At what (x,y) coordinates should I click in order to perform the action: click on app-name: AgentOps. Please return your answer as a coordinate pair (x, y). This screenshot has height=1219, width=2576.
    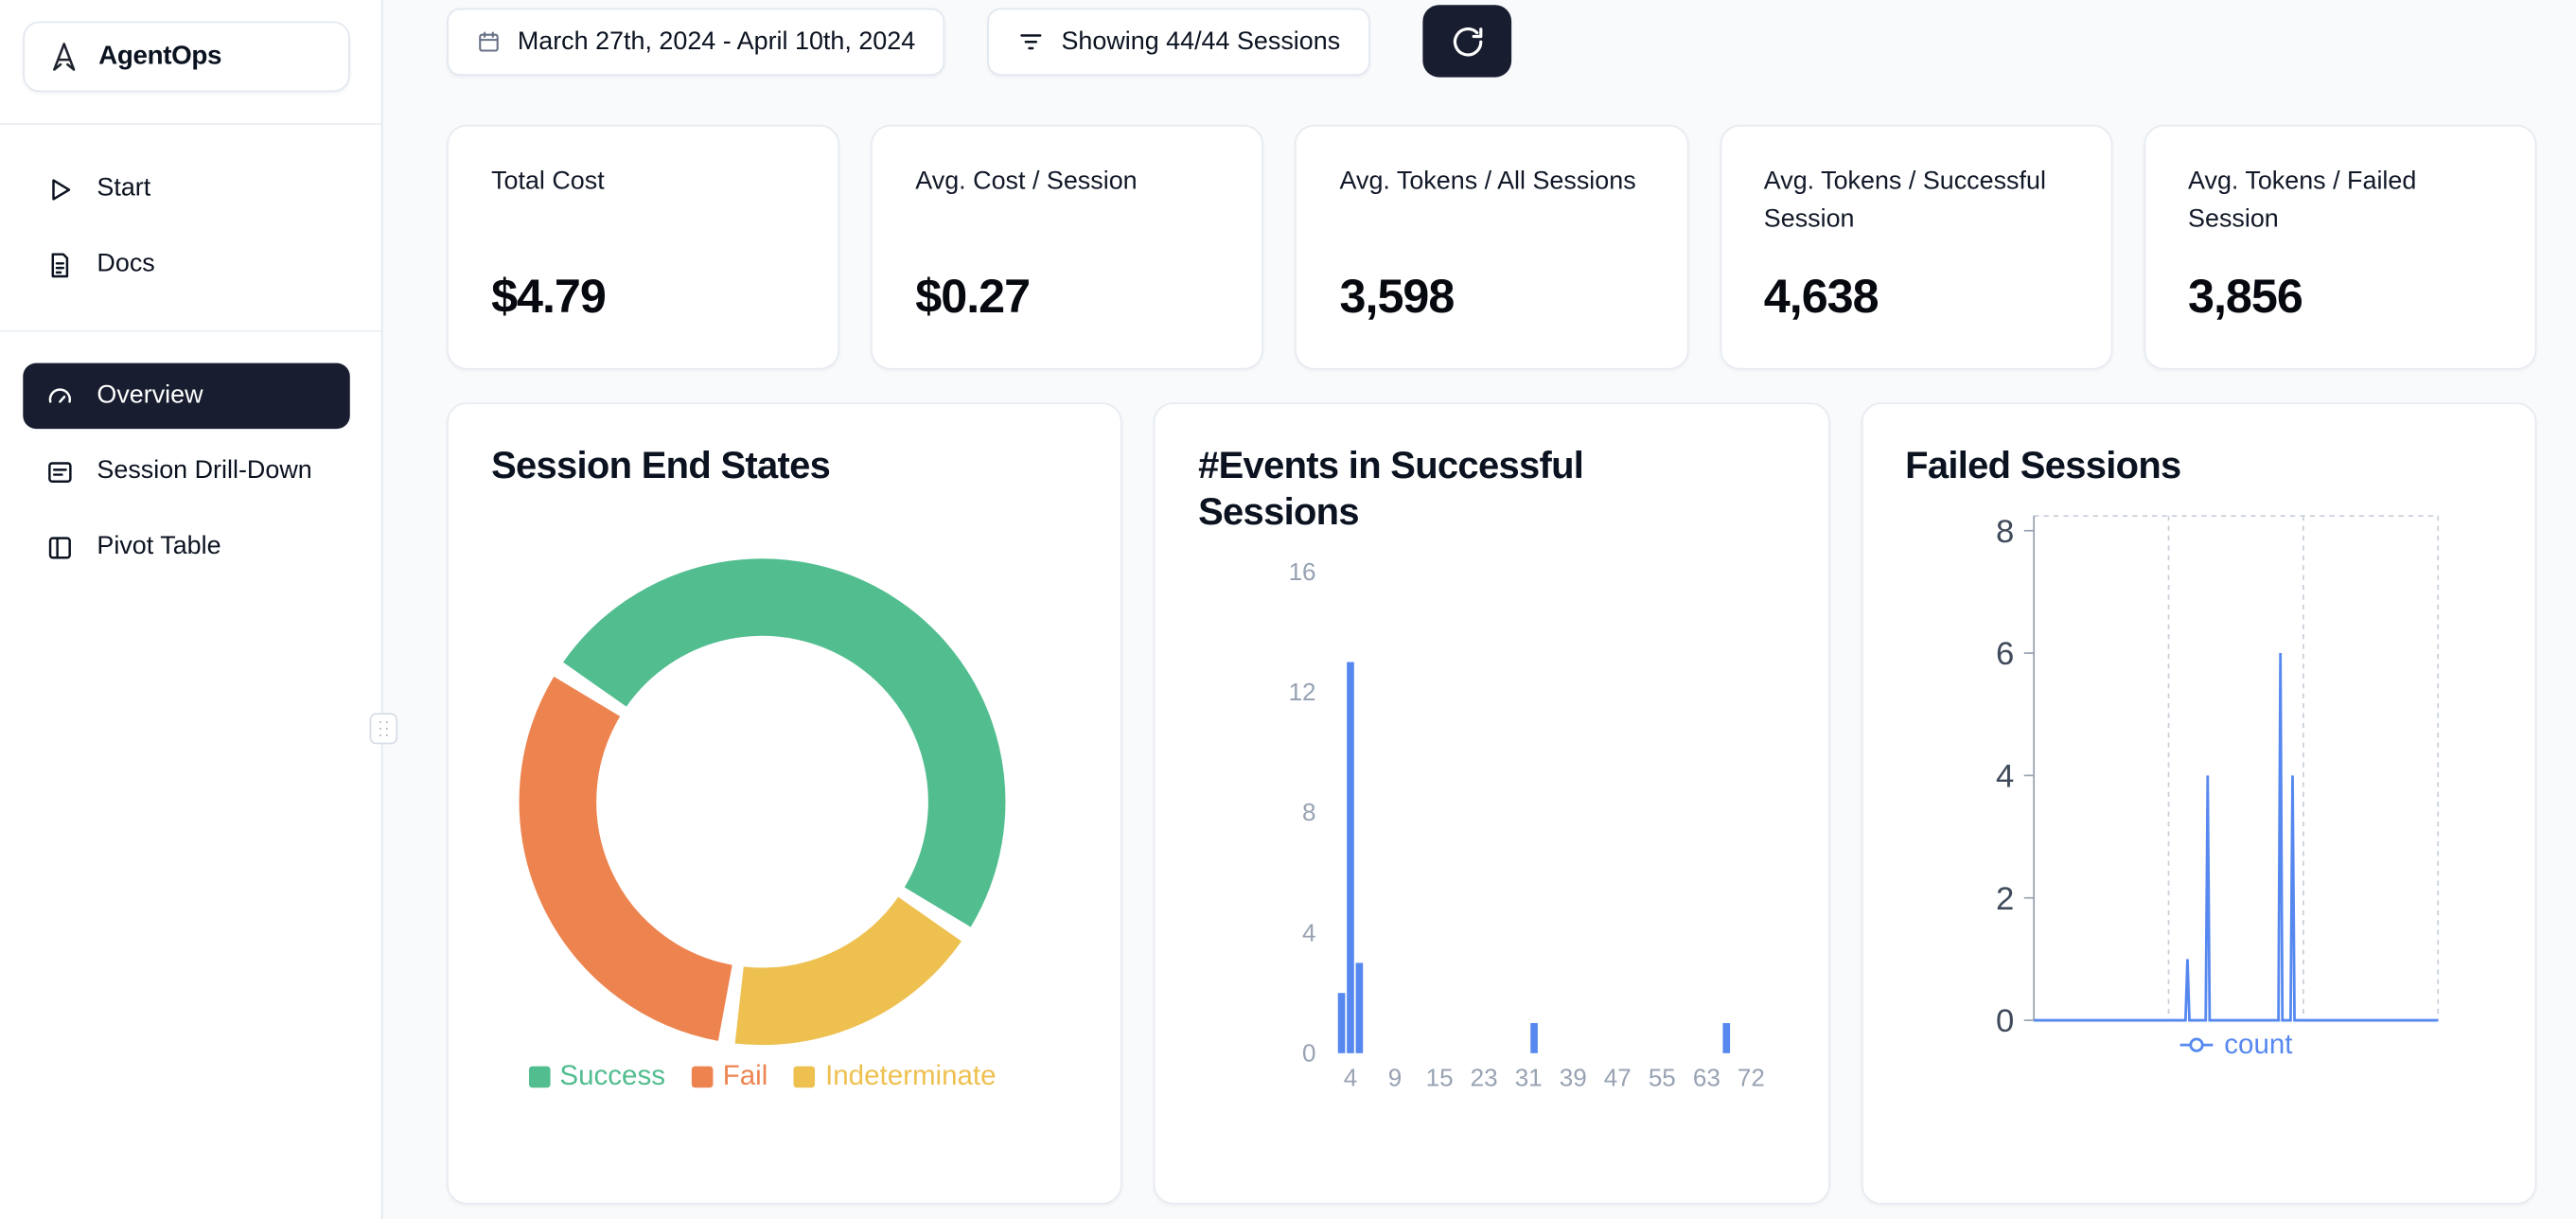
    Looking at the image, I should click on (160, 56).